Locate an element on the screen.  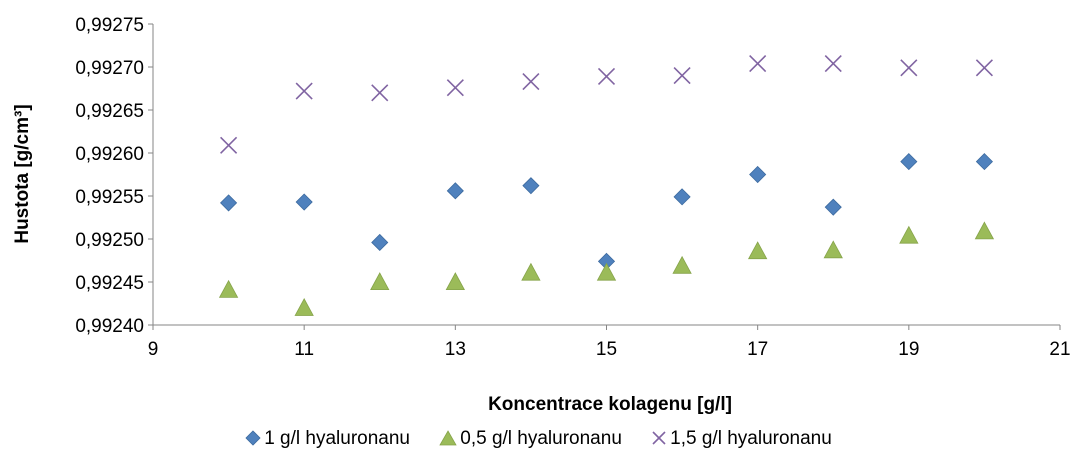
y-tick-label: 0,99240 is located at coordinates (109, 326).